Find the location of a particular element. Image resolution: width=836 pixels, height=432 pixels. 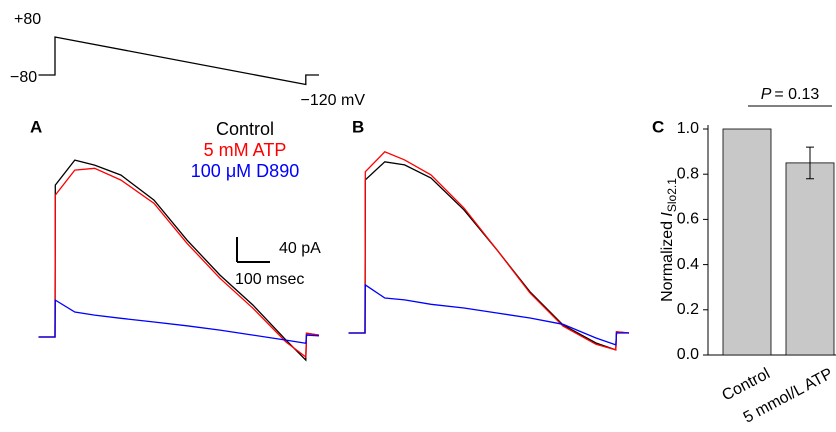

y-label-sub: Slo2.1 is located at coordinates (672, 195).